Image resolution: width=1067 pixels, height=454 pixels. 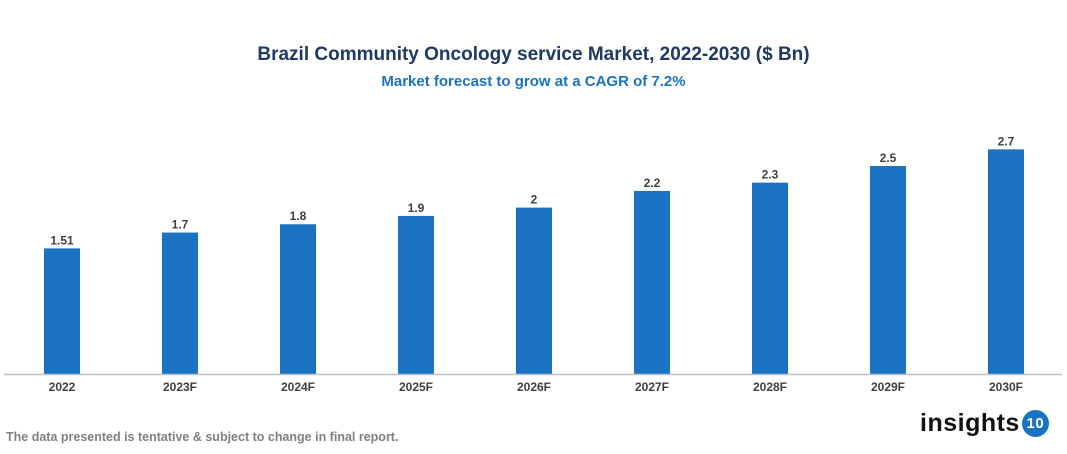 What do you see at coordinates (970, 423) in the screenshot?
I see `logo-text: insights` at bounding box center [970, 423].